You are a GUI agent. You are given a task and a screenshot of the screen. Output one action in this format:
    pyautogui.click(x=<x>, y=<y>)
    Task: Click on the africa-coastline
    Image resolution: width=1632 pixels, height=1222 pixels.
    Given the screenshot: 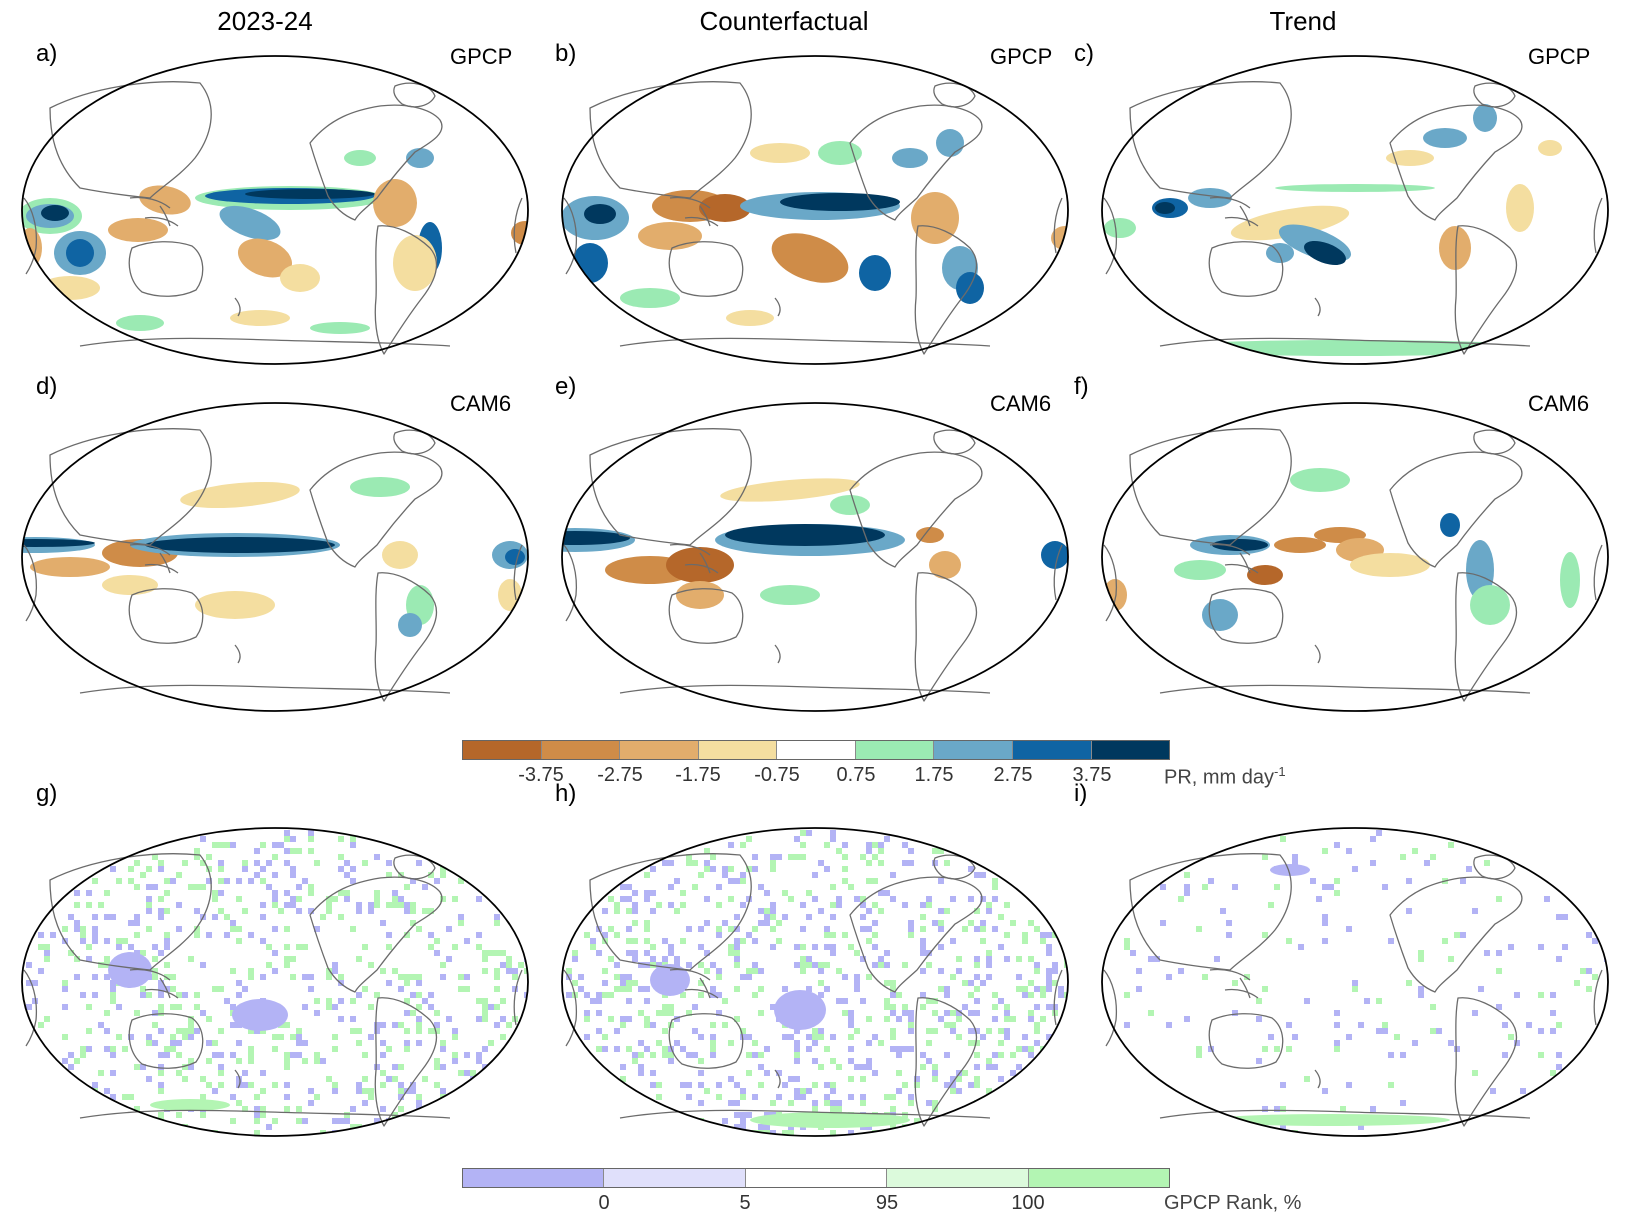 What is the action you would take?
    pyautogui.click(x=30, y=1008)
    